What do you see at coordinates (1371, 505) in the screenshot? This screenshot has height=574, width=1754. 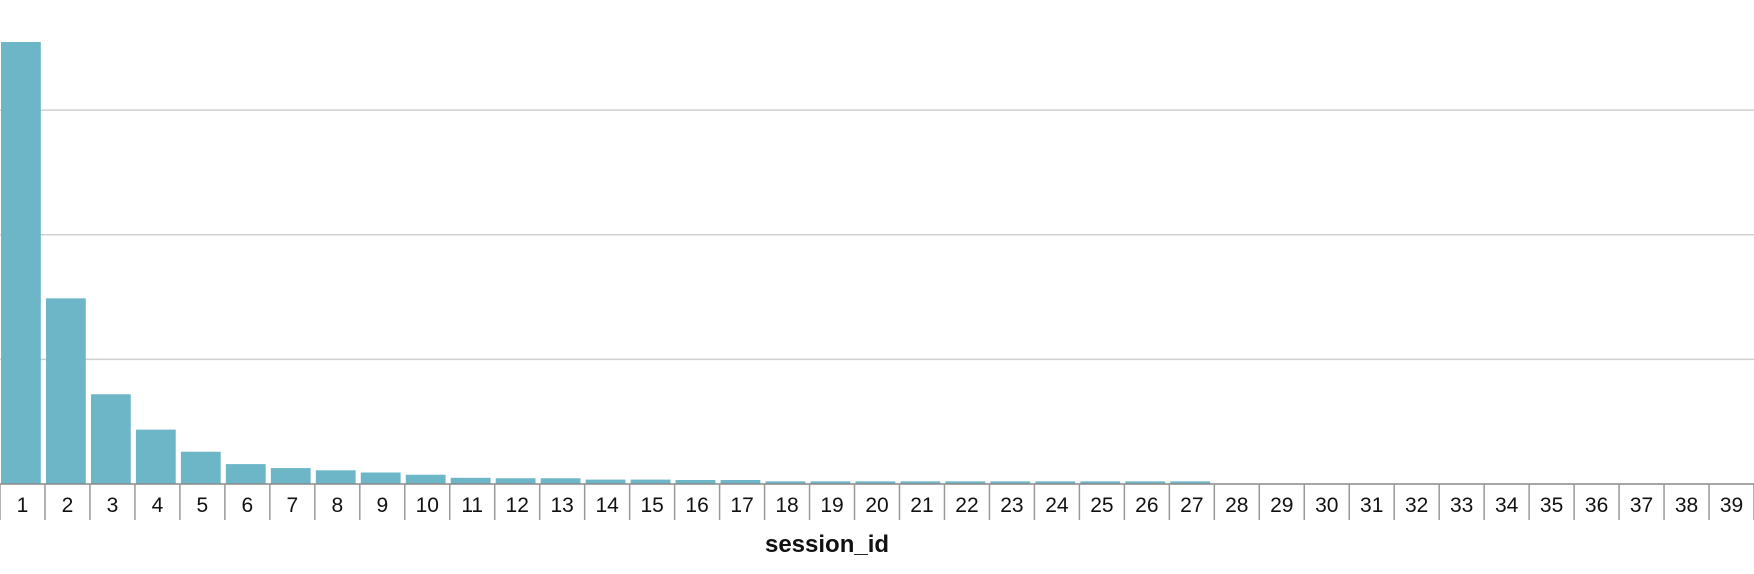 I see `x-tick-label-31: 31` at bounding box center [1371, 505].